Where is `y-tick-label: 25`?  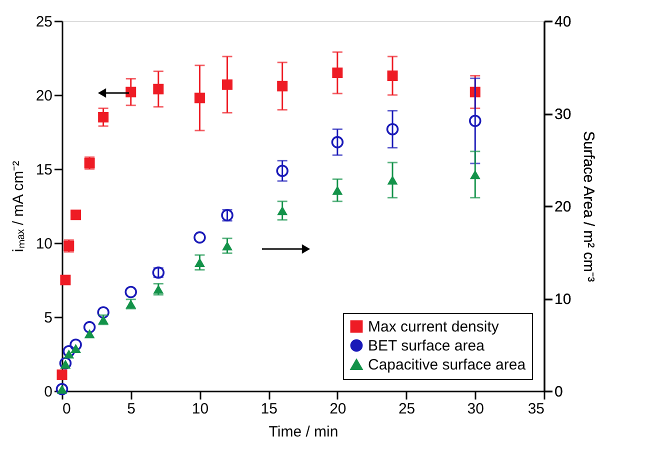 y-tick-label: 25 is located at coordinates (44, 22).